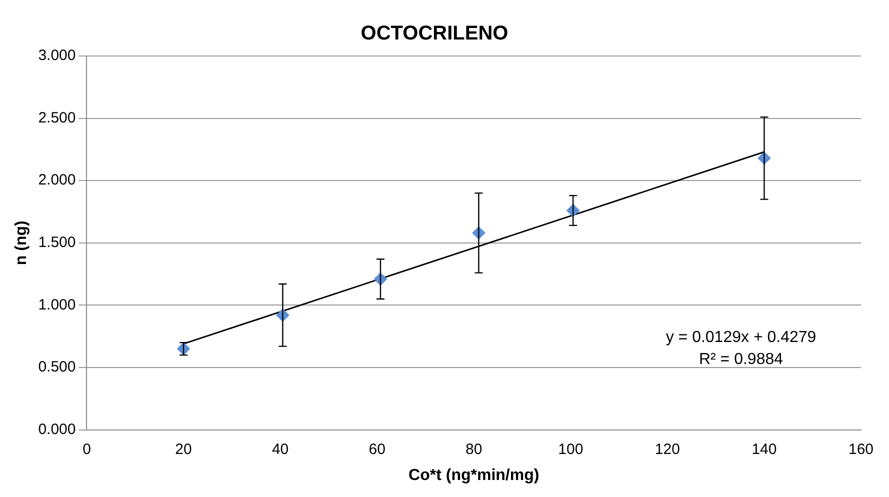 The image size is (889, 497). I want to click on x-tick-label: 100, so click(571, 449).